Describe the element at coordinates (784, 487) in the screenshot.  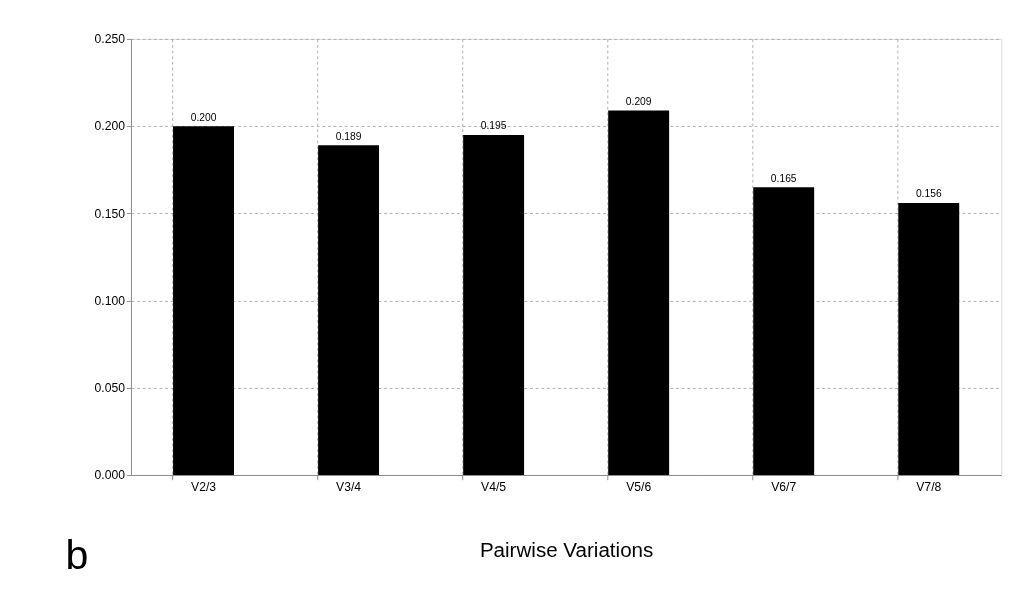
I see `x-tick-label: V6/7` at that location.